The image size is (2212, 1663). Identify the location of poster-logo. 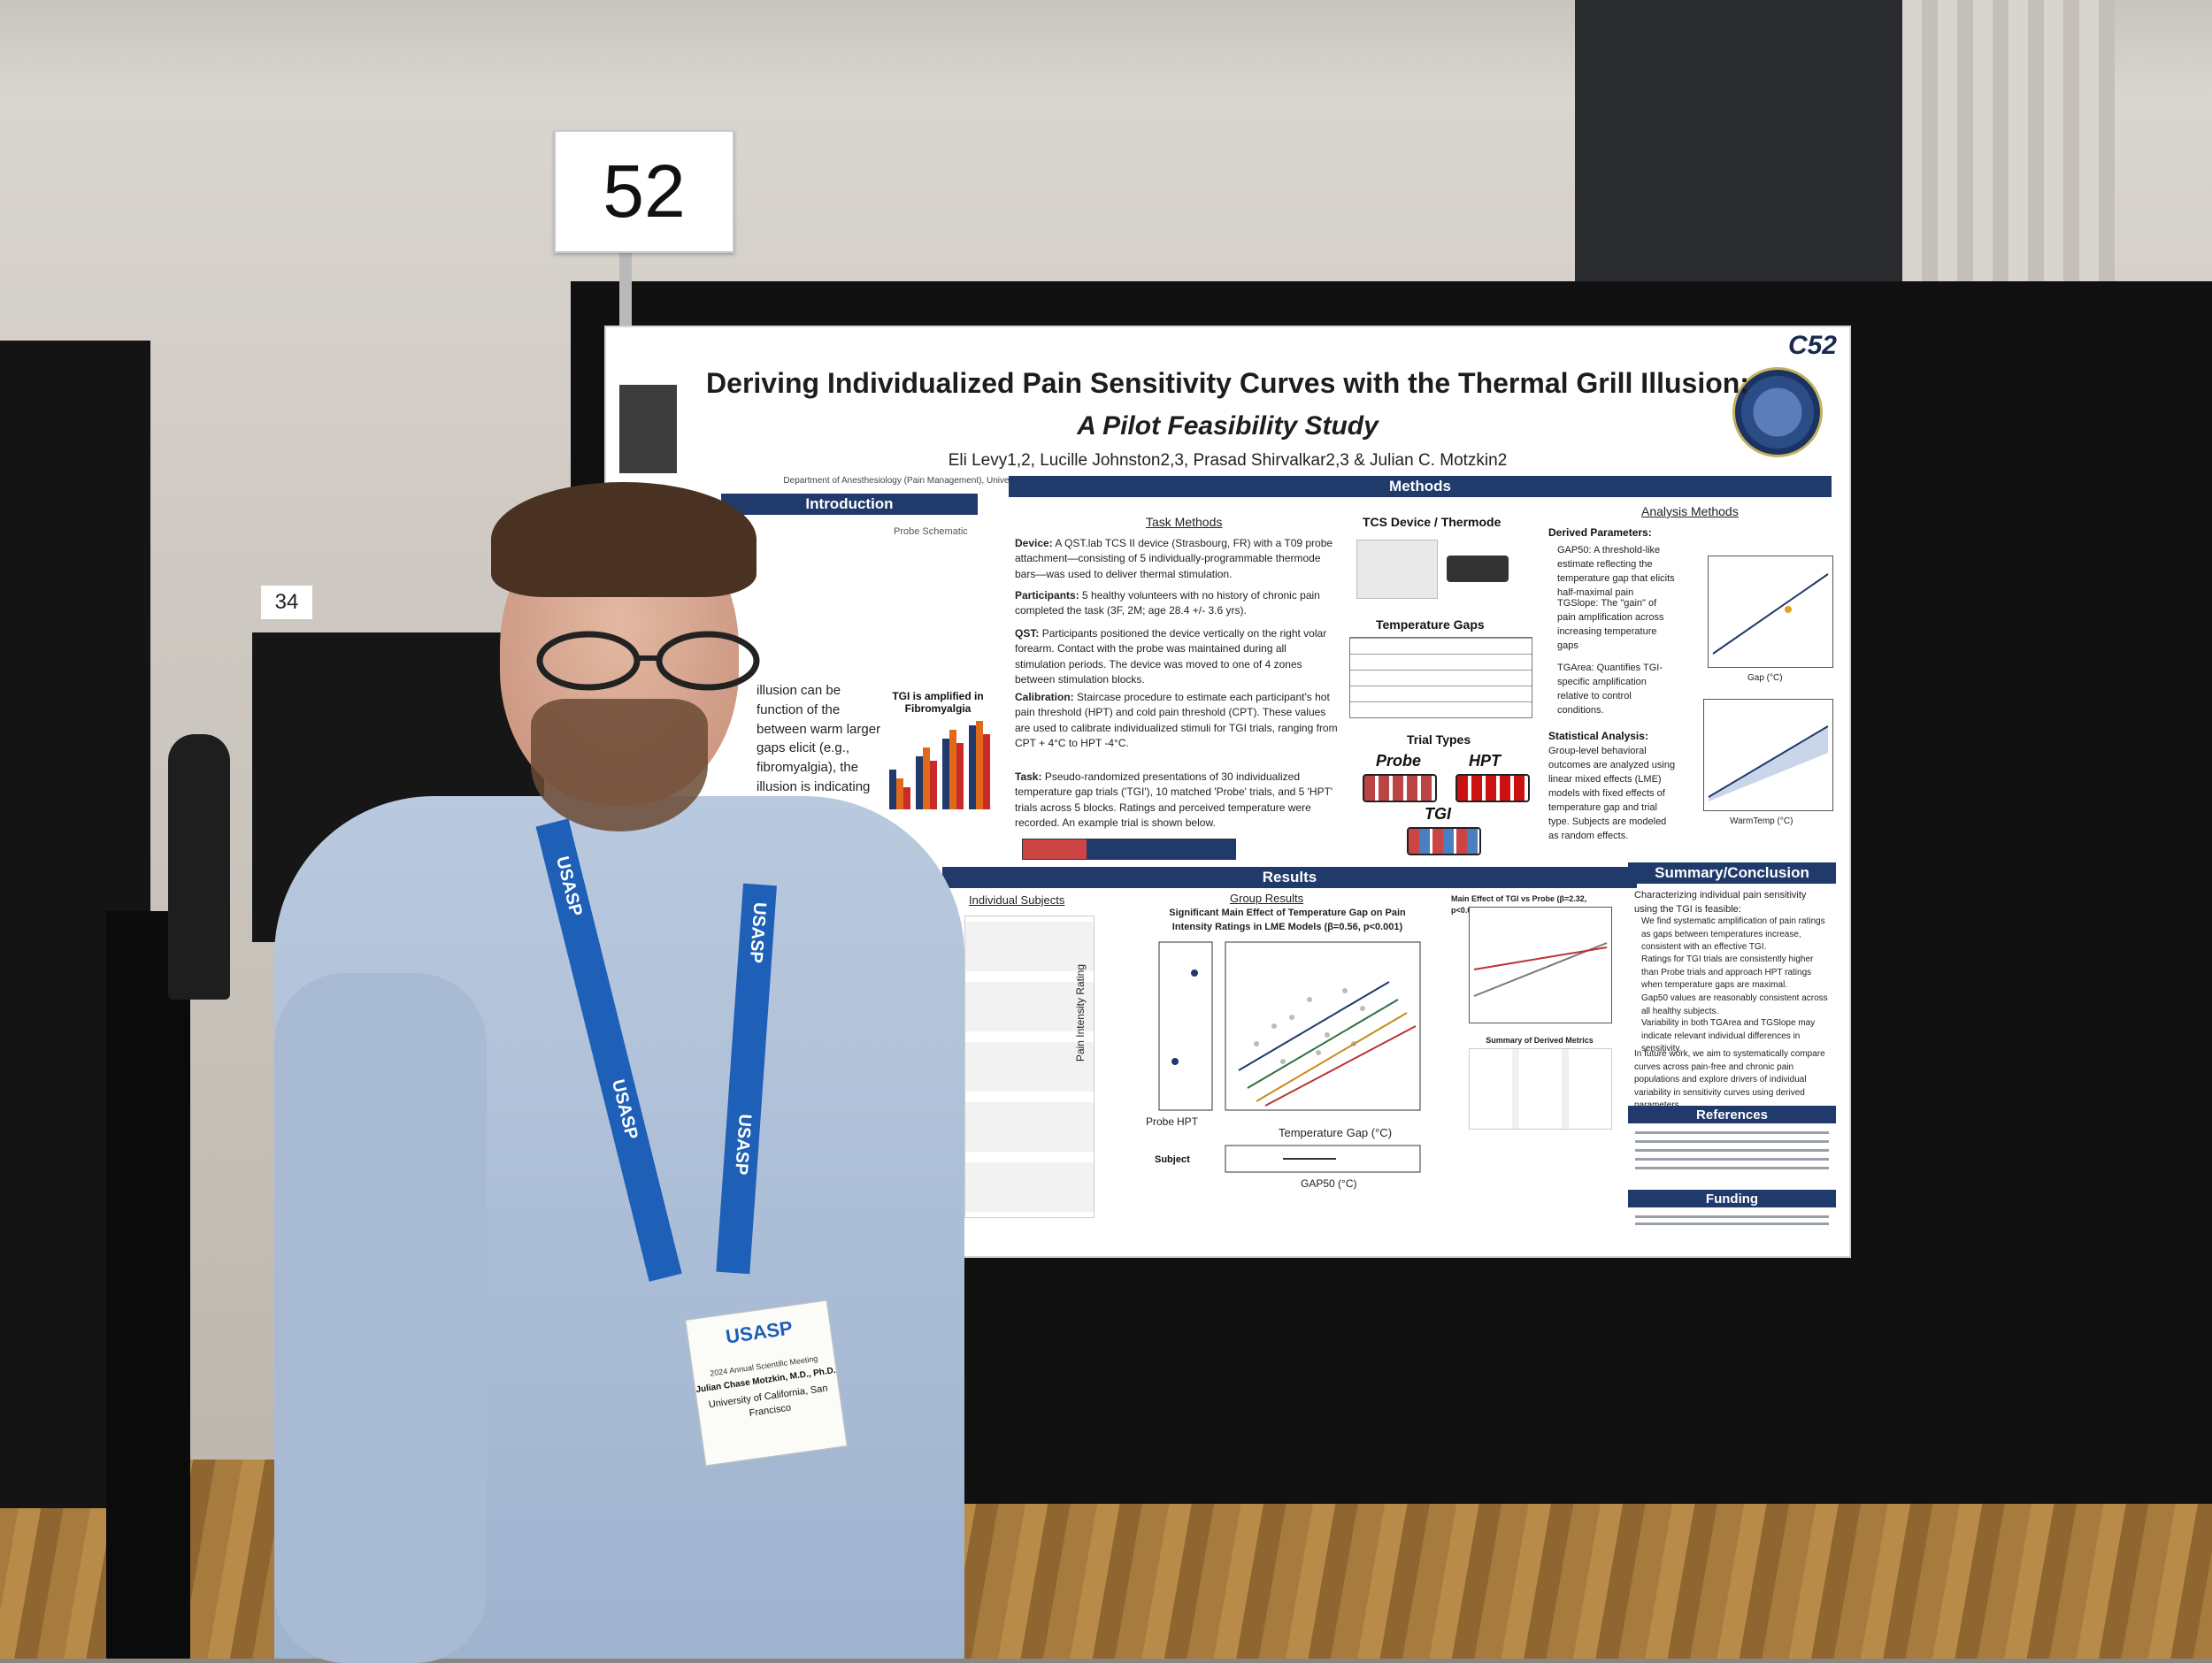
(648, 429).